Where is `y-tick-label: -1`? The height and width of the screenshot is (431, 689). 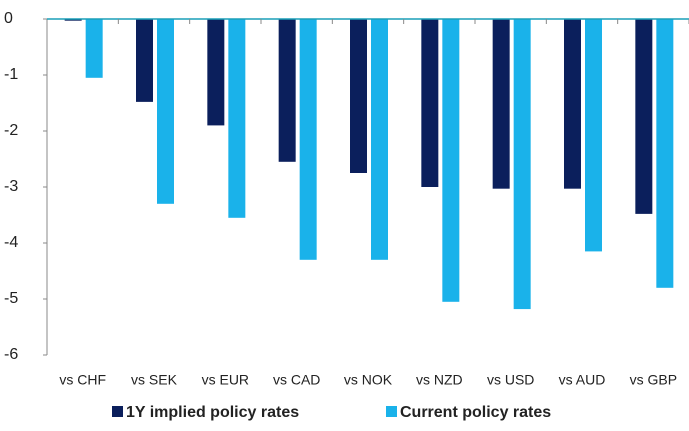
y-tick-label: -1 is located at coordinates (11, 74).